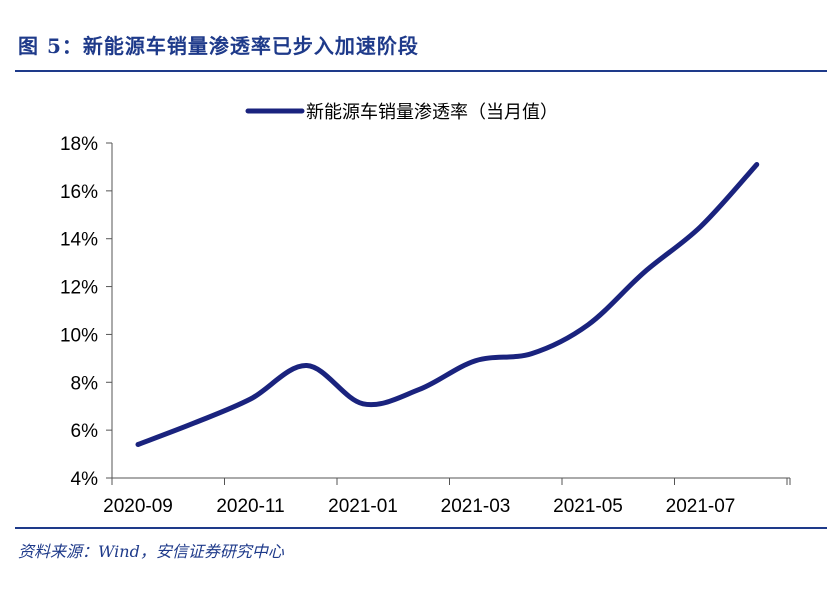 This screenshot has height=596, width=839. I want to click on legend-label: 新能源车销量渗透率（当月值）, so click(432, 112).